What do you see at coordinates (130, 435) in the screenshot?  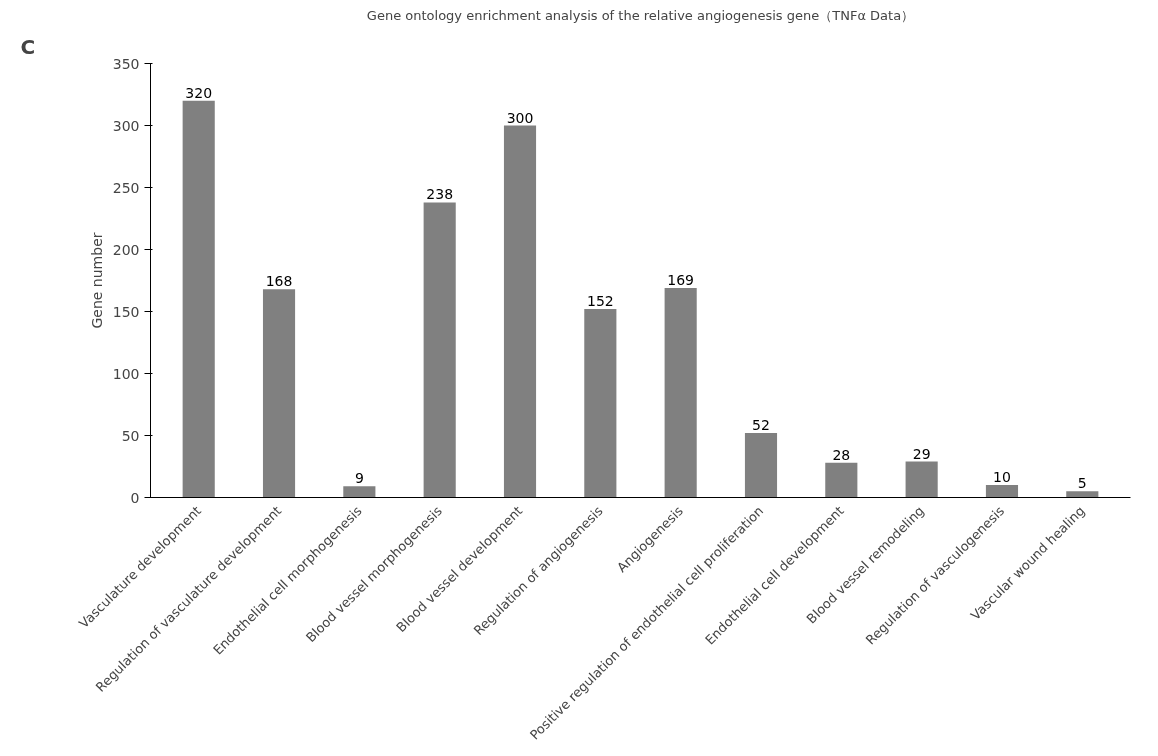 I see `y-tick-label: 50` at bounding box center [130, 435].